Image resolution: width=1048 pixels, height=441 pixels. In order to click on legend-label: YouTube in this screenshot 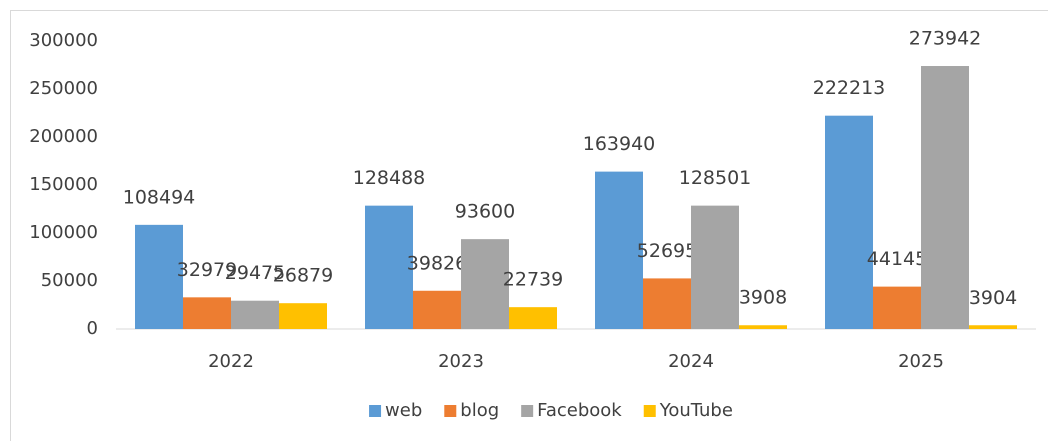, I will do `click(696, 410)`.